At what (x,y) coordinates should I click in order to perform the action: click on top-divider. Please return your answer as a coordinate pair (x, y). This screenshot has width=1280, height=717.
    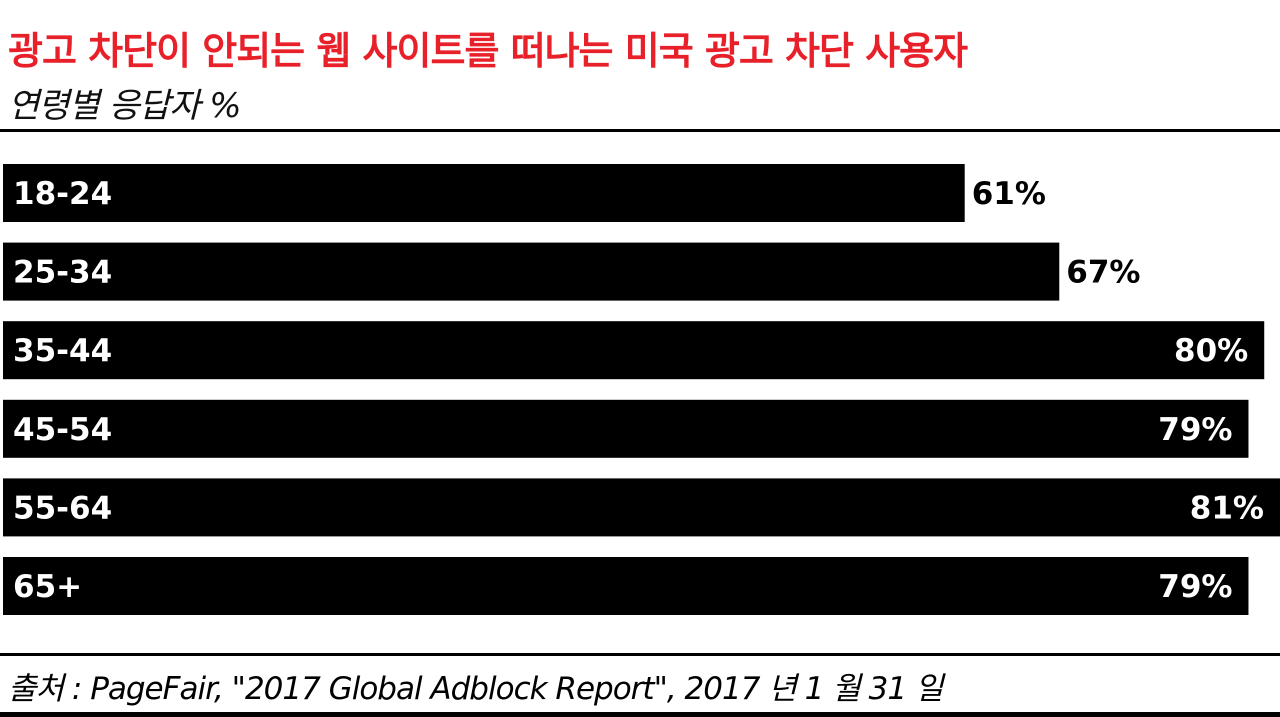
    Looking at the image, I should click on (640, 130).